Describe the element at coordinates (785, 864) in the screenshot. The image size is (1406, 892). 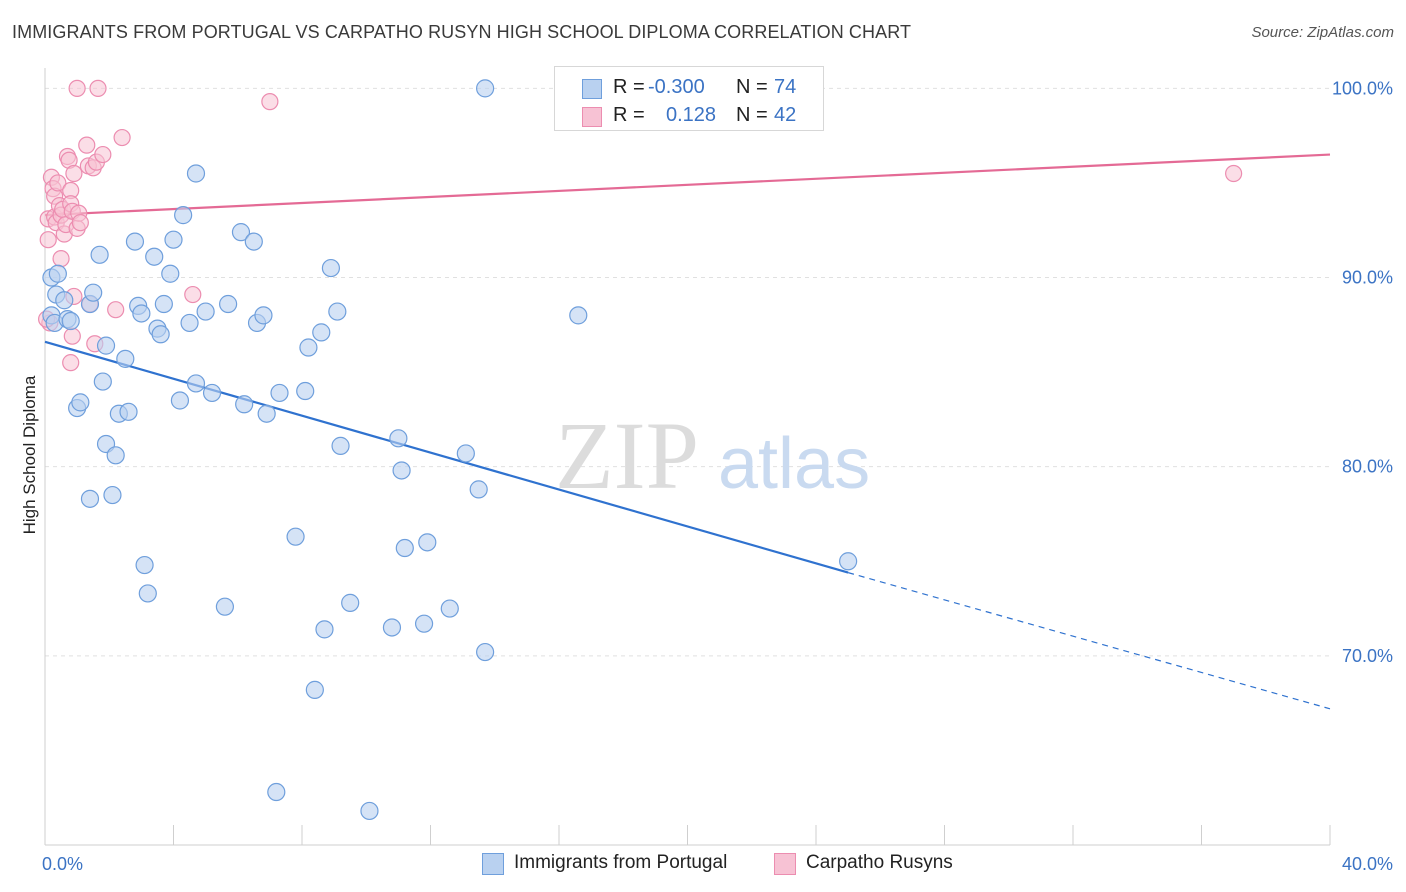
I see `bottom-legend-swatch-pink` at that location.